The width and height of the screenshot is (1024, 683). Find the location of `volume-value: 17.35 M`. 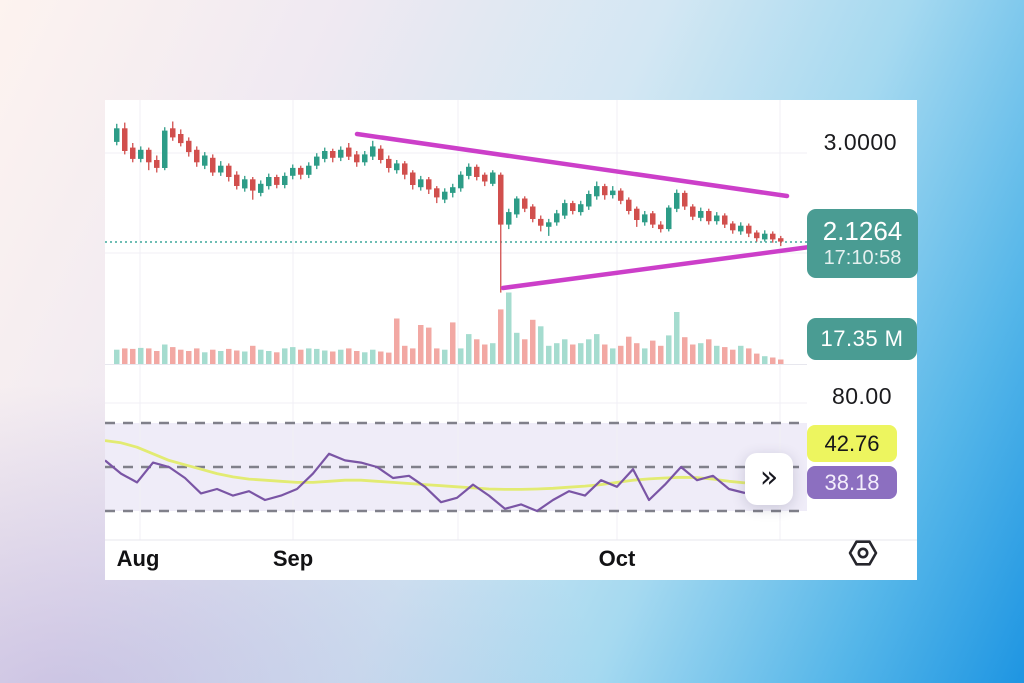

volume-value: 17.35 M is located at coordinates (862, 339).